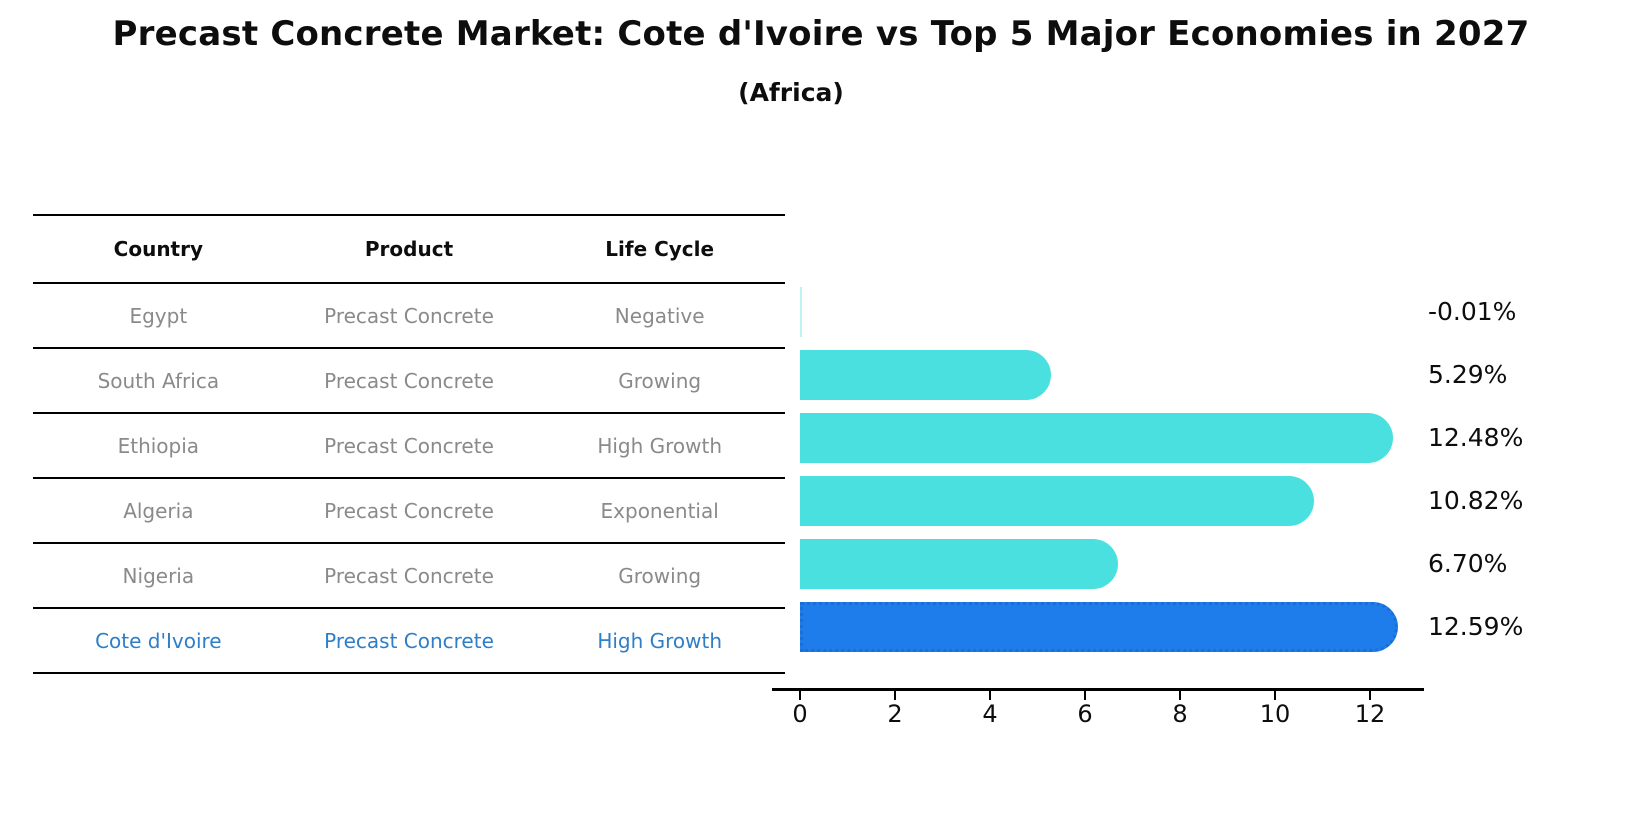 The image size is (1642, 823). I want to click on table-cell-life-cycle: Exponential, so click(659, 510).